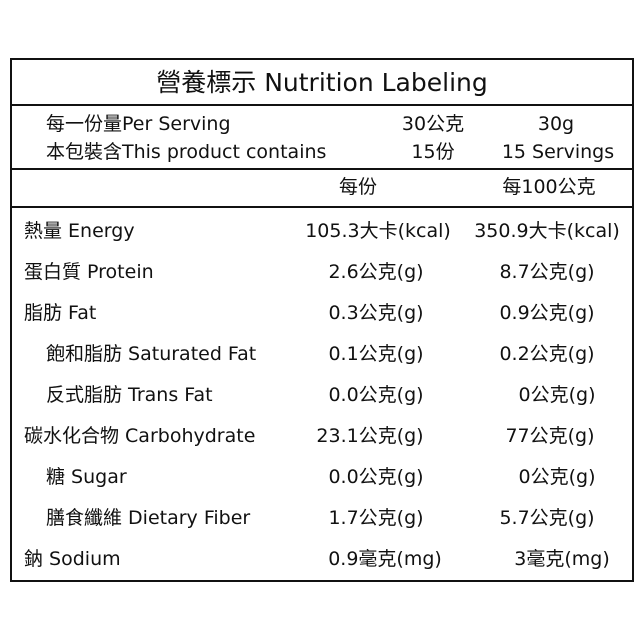 The width and height of the screenshot is (640, 640). I want to click on column-header: 每100公克, so click(549, 187).